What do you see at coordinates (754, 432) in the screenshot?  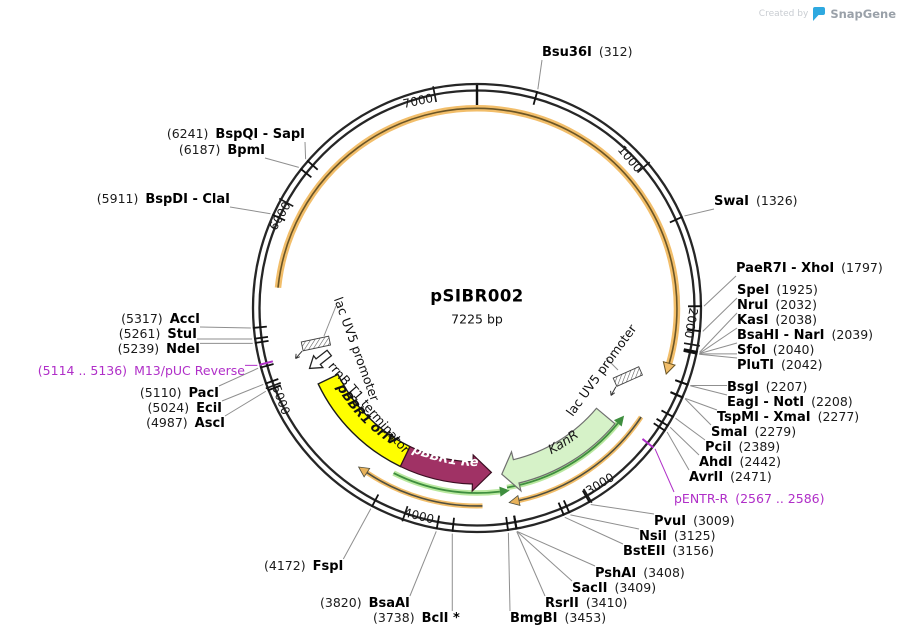 I see `site-label-smai: SmaI (2279)` at bounding box center [754, 432].